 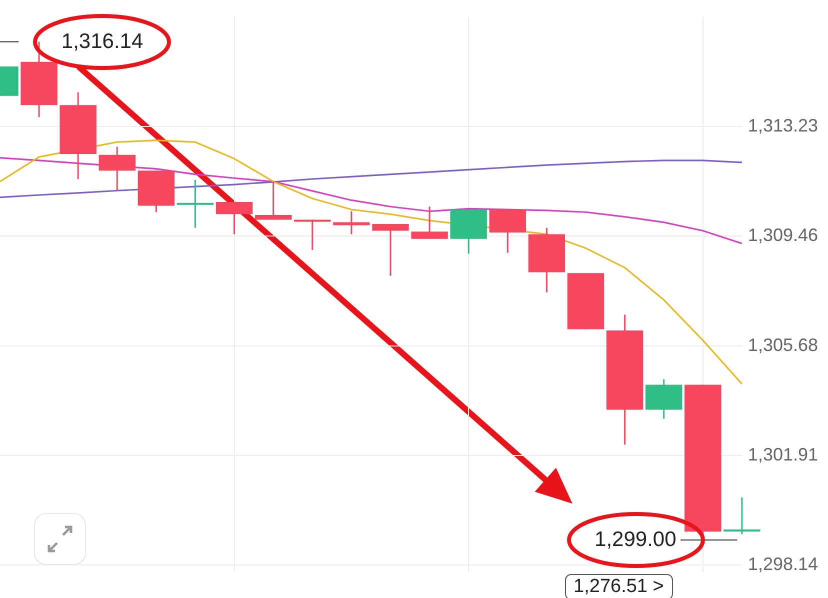 I want to click on y-tick-label: 1,301.91, so click(x=783, y=454).